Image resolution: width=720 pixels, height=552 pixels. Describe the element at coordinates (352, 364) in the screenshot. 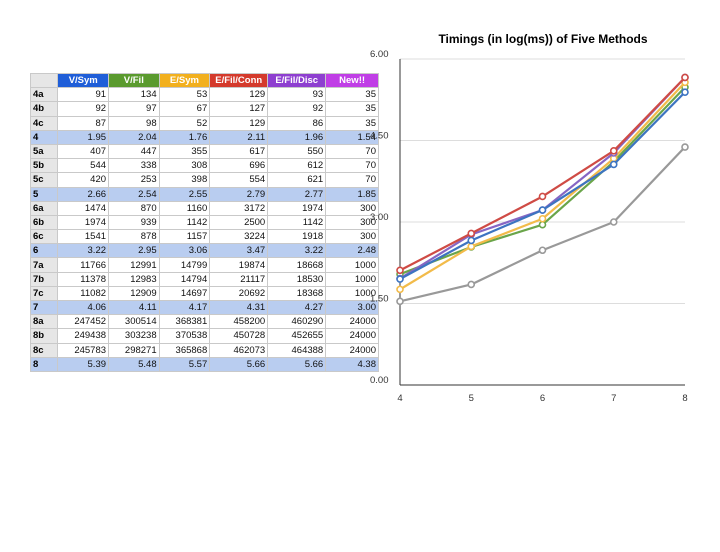

I see `table-cell: 4.38` at that location.